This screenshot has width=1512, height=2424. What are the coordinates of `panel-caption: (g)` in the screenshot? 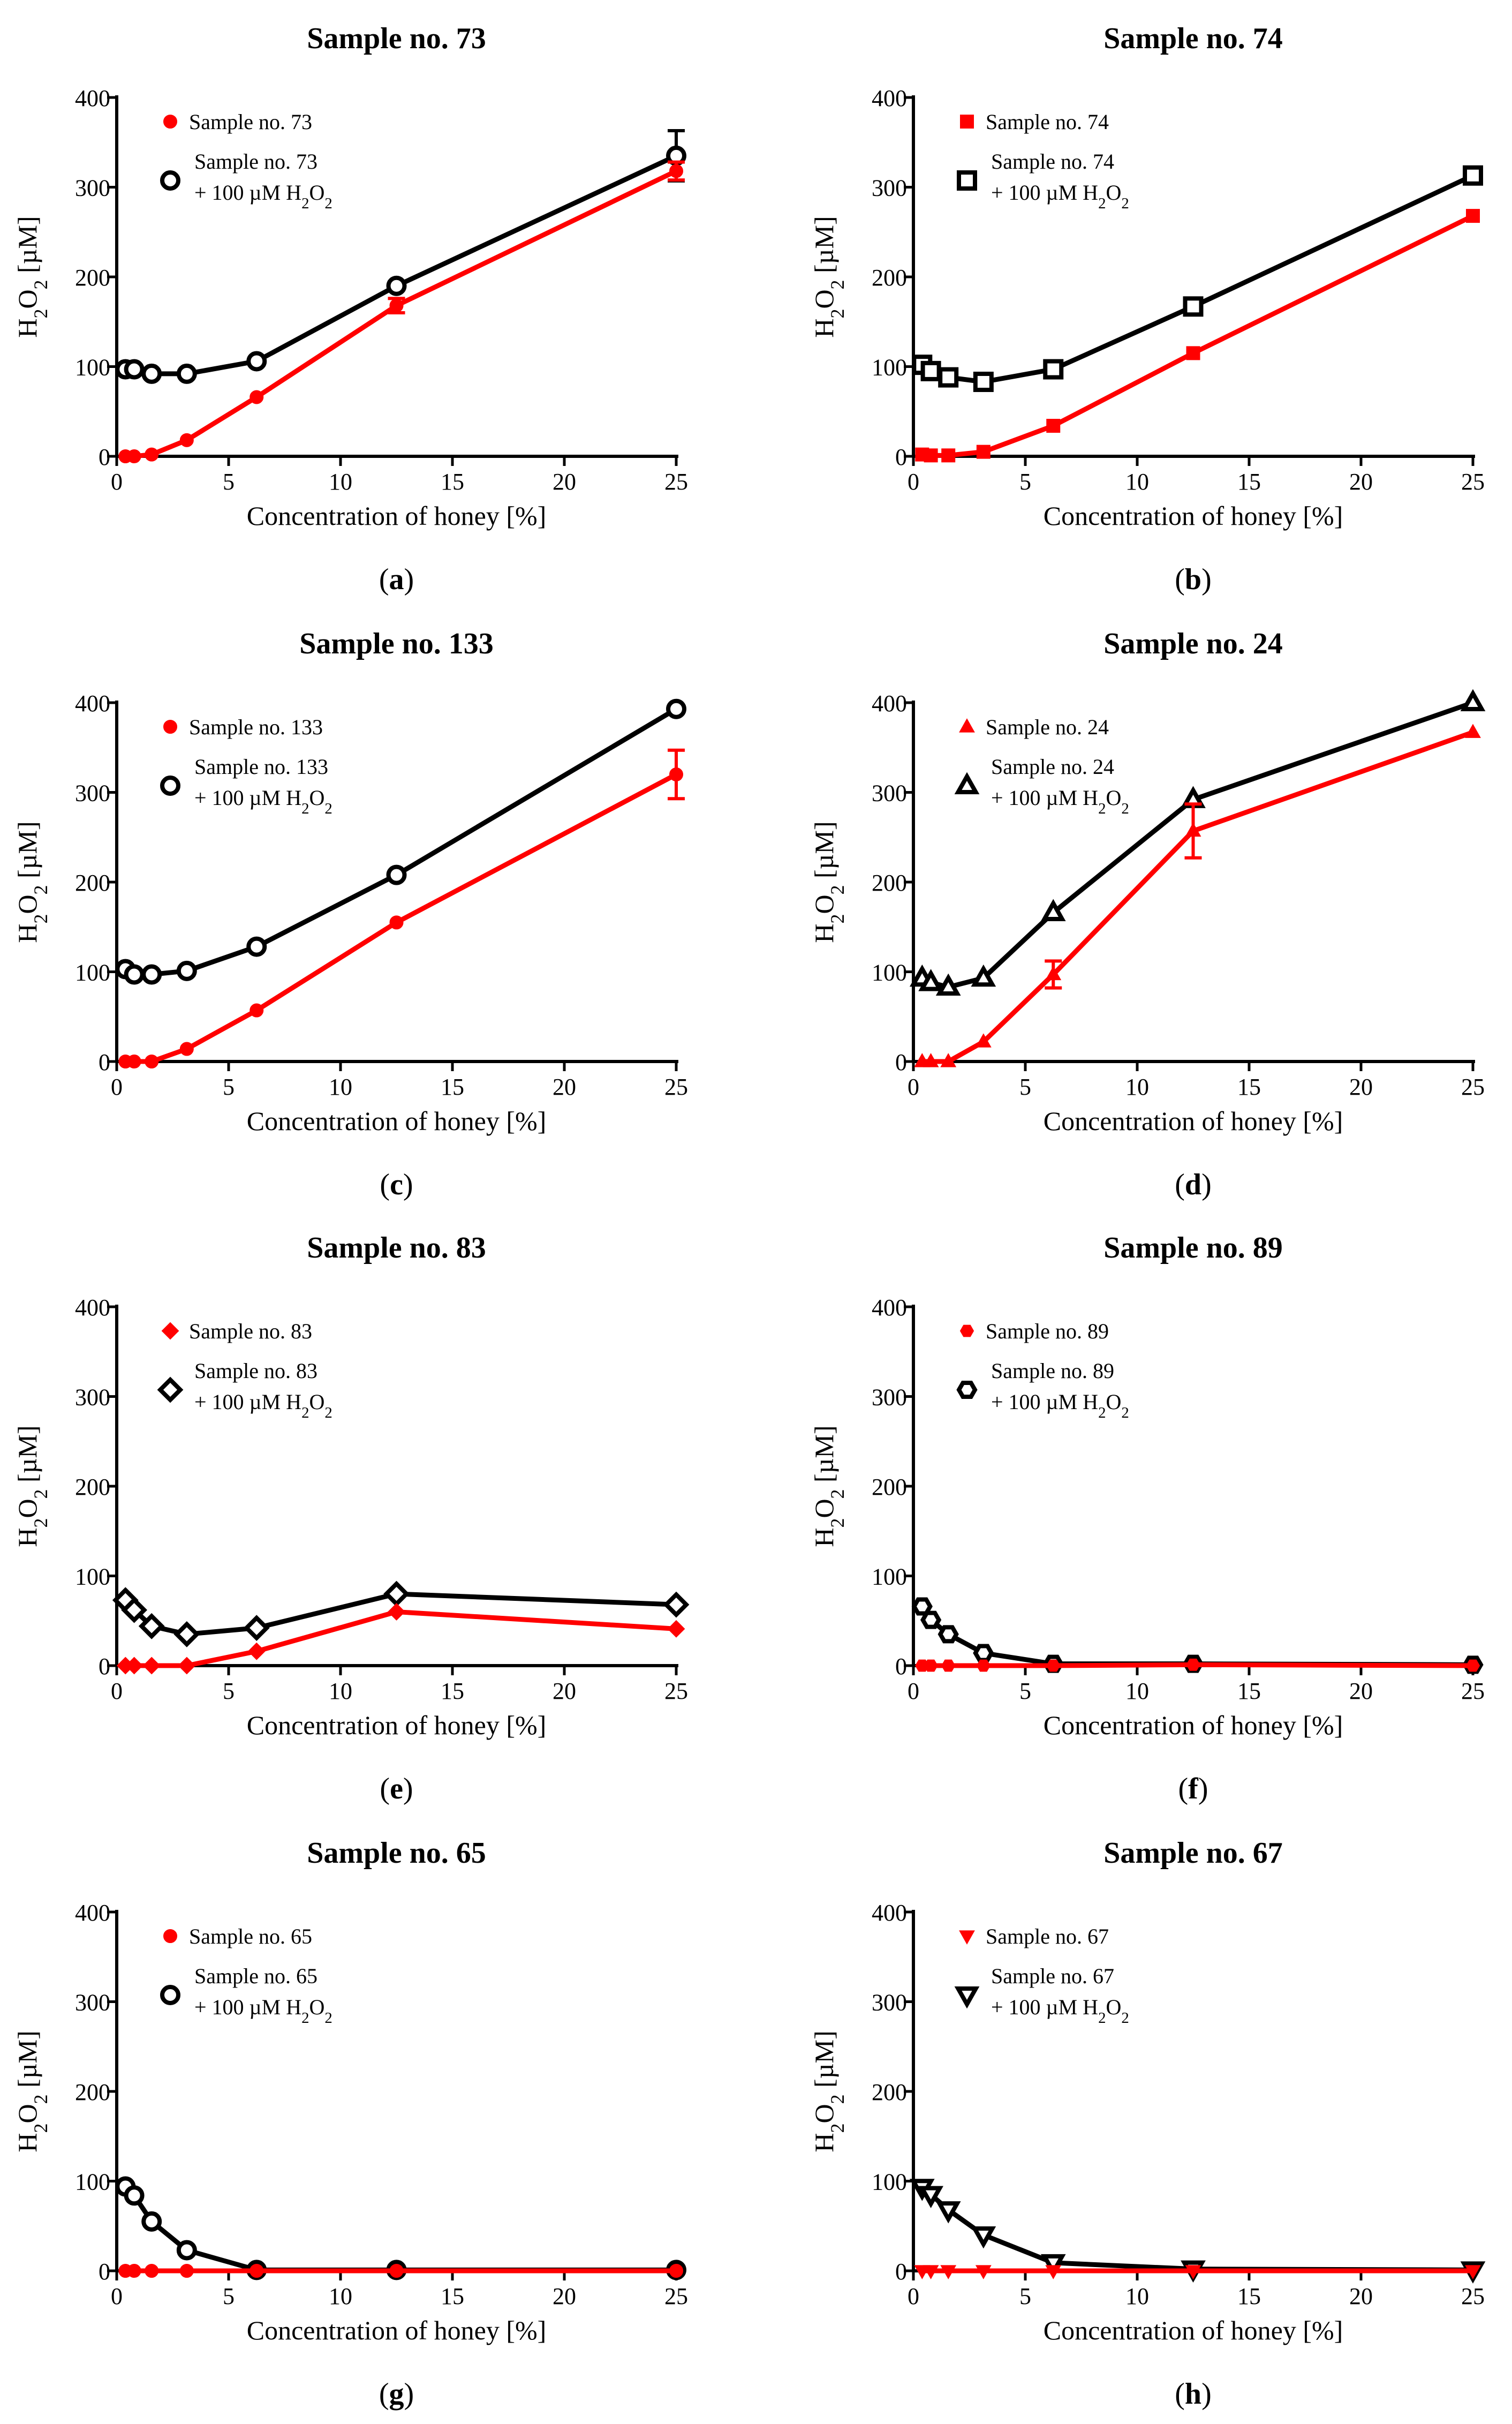 It's located at (396, 2394).